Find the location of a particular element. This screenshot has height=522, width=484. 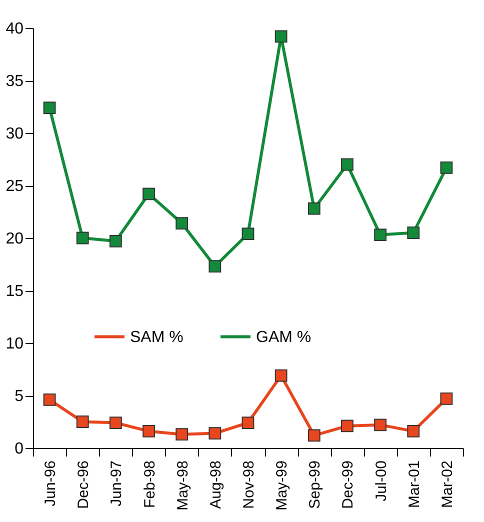

x-tick-label: Dec-96 is located at coordinates (83, 484).